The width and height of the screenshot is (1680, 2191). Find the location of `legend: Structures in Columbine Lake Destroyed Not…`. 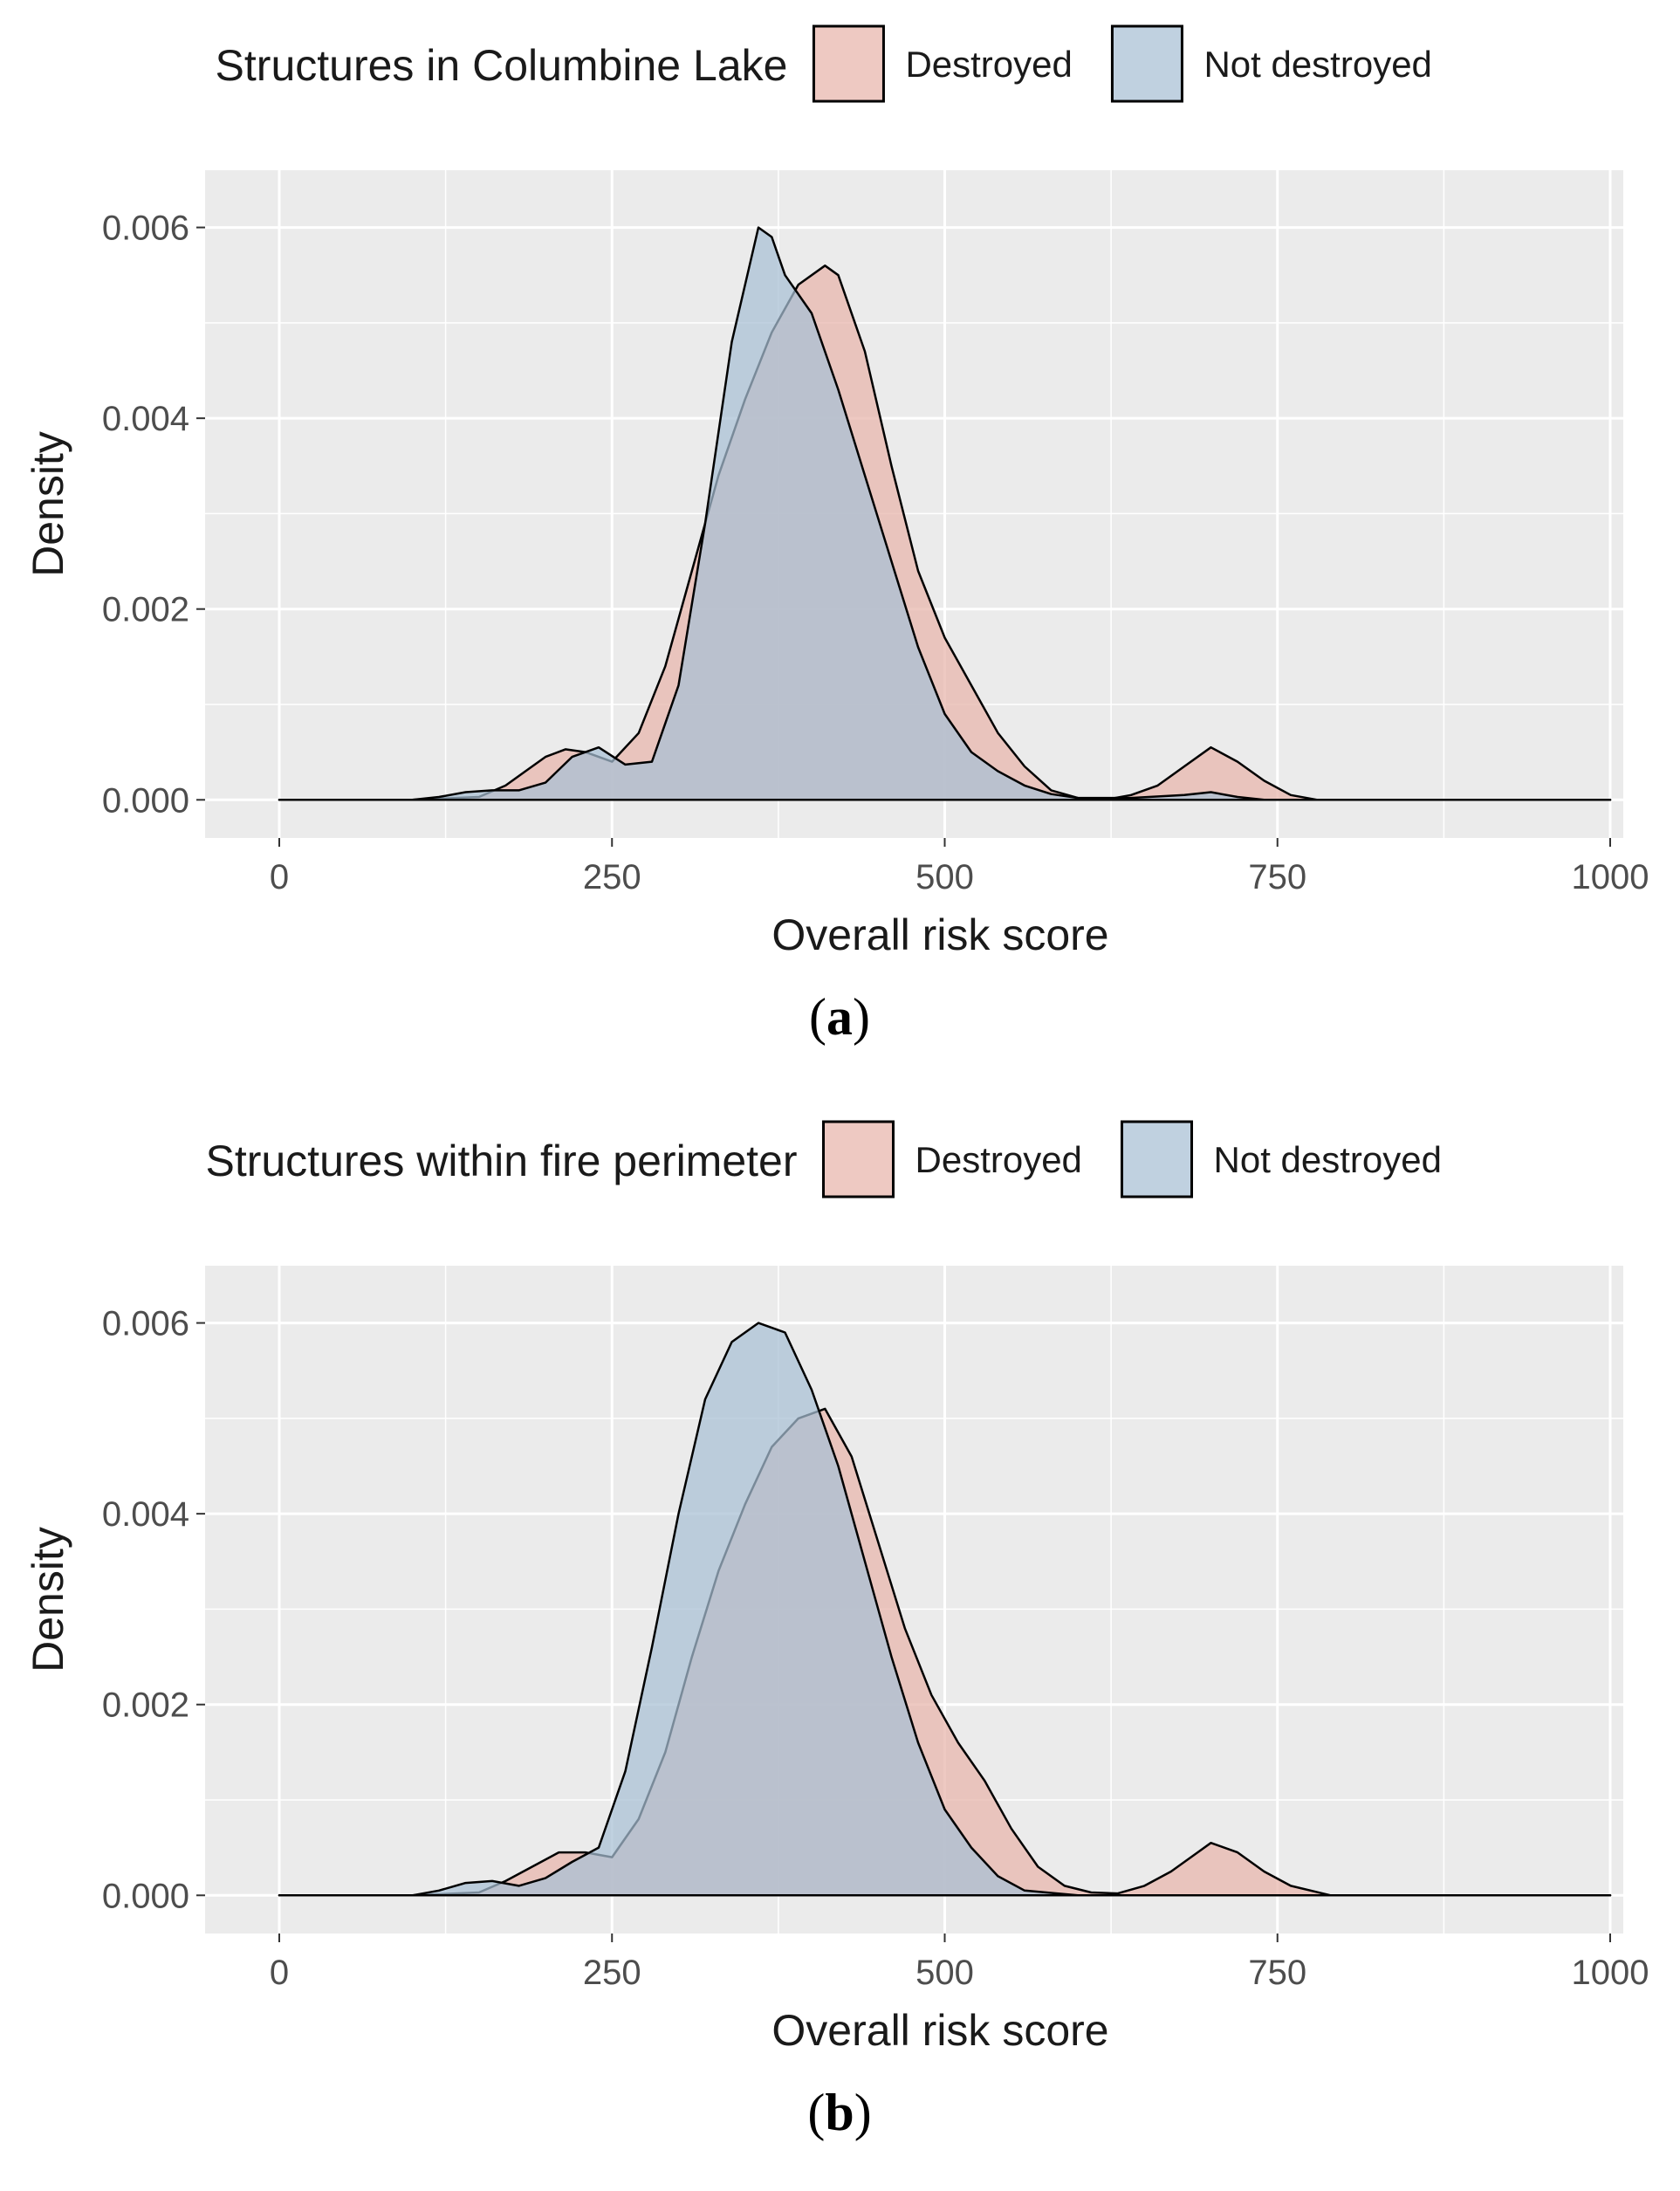

legend: Structures in Columbine Lake Destroyed Not… is located at coordinates (824, 63).